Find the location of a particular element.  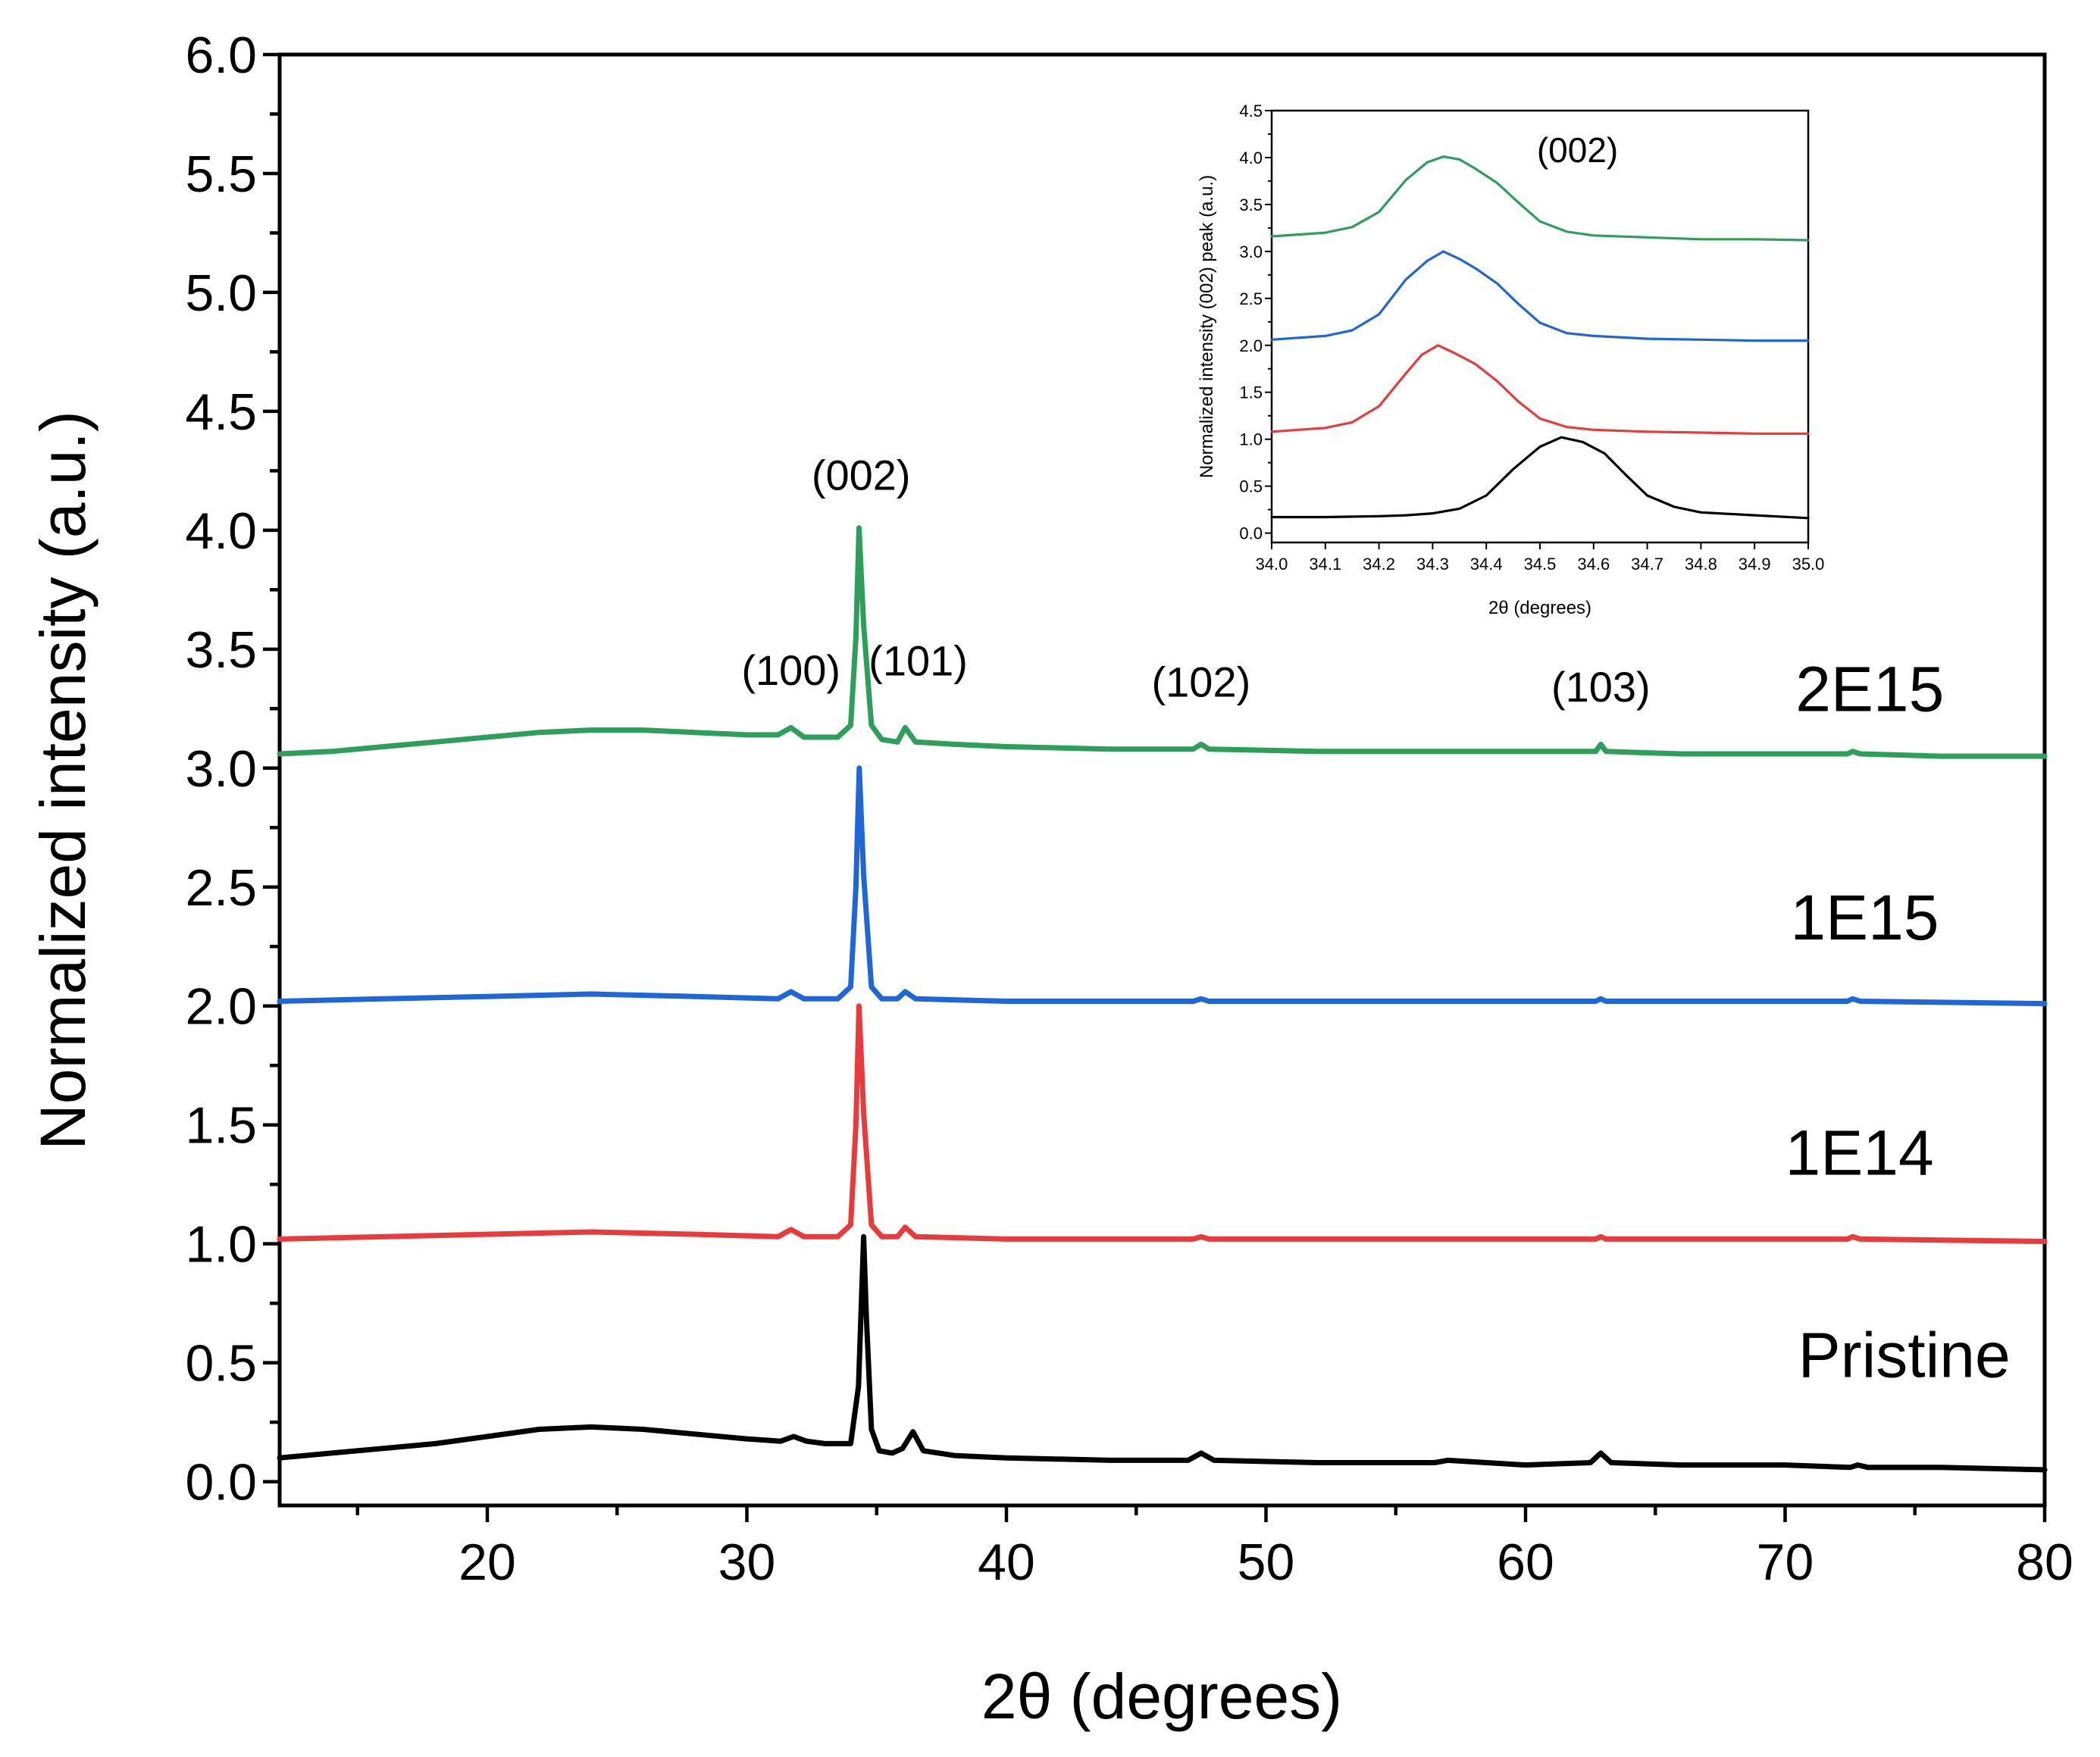

main-series-label-1e15: 1E15 is located at coordinates (1864, 917).